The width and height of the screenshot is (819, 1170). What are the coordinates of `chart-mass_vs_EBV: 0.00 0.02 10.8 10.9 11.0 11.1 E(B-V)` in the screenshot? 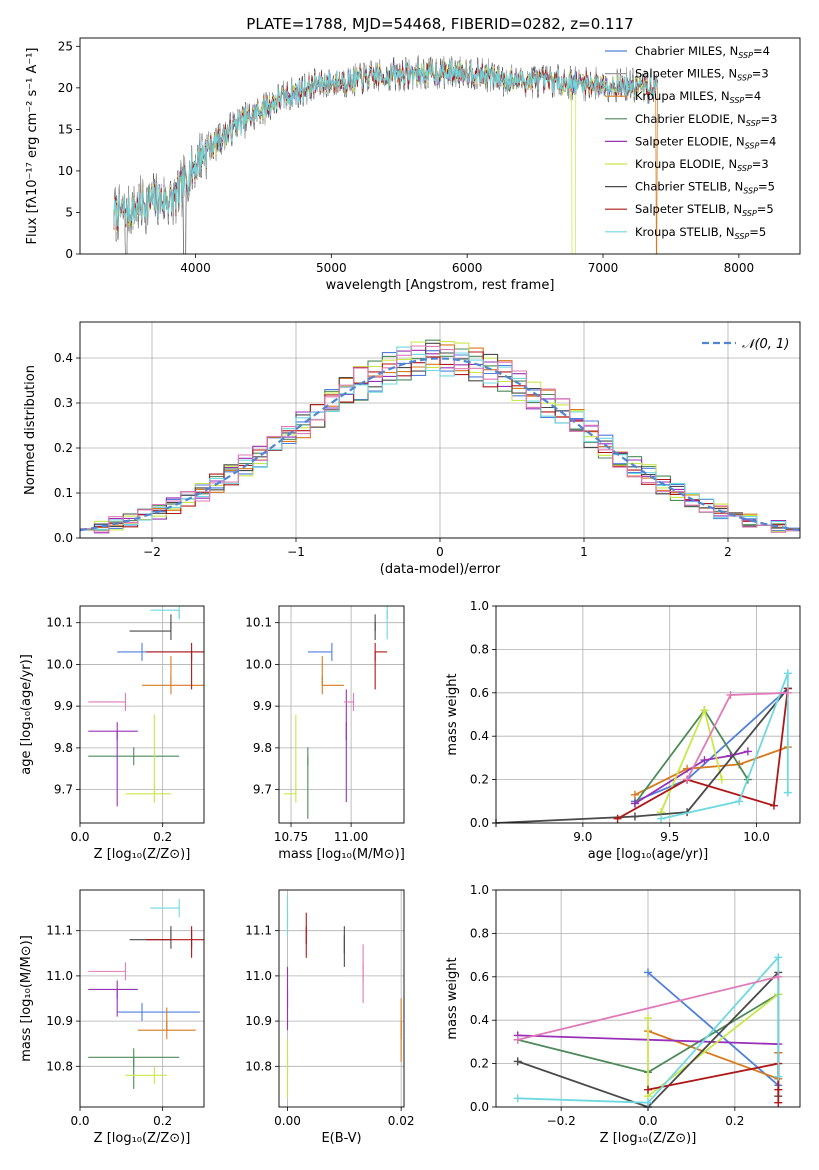 It's located at (330, 1017).